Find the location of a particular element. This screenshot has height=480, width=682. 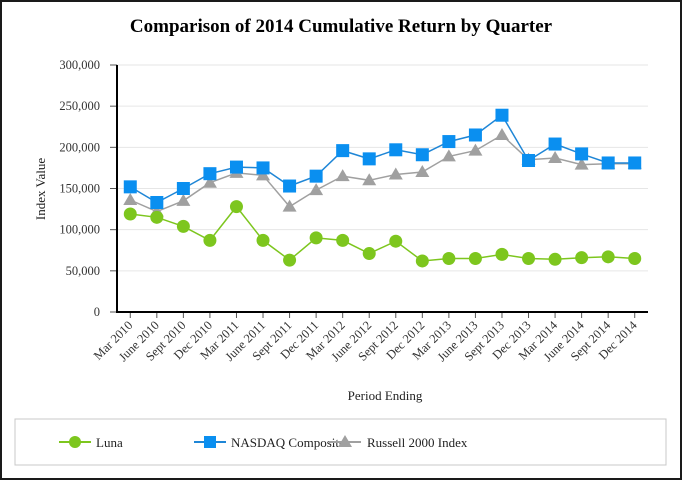

legend-label: Luna is located at coordinates (109, 442).